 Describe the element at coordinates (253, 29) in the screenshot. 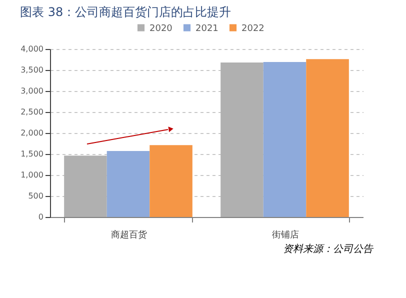

I see `legend-label: 2022` at that location.